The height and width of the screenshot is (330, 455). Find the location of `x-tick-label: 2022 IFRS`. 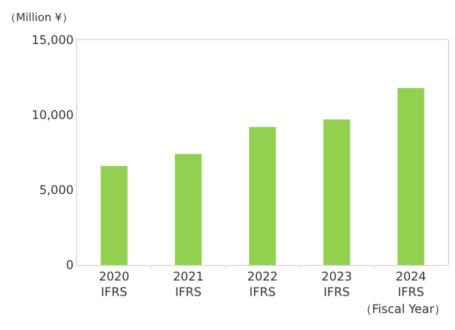

x-tick-label: 2022 IFRS is located at coordinates (262, 284).